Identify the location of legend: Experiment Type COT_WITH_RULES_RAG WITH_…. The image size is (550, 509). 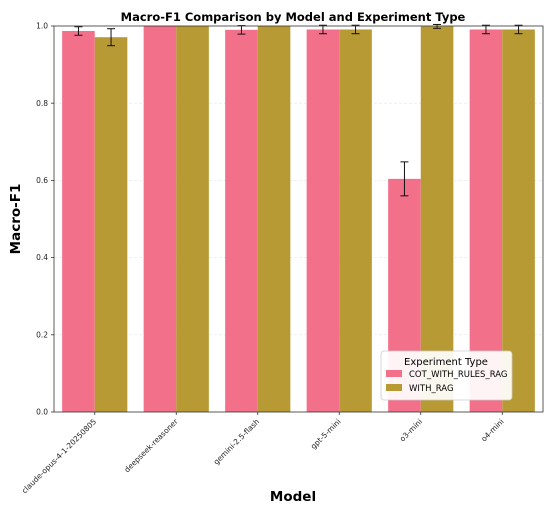
(446, 375).